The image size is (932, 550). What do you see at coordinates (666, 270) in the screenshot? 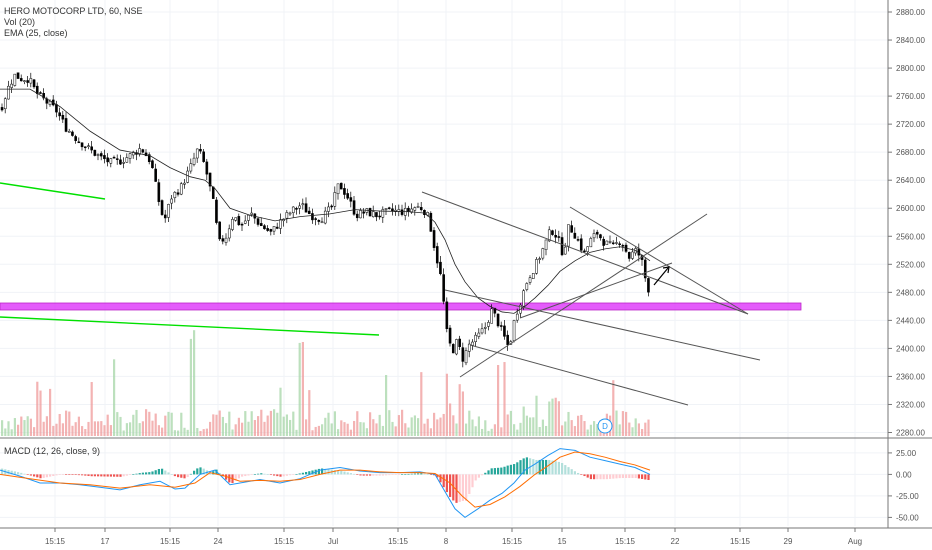
I see `arrow-head` at bounding box center [666, 270].